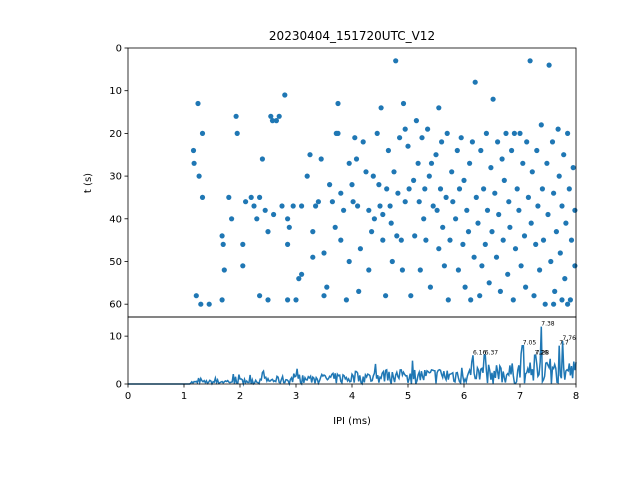  I want to click on histogram-axes-frame, so click(352, 350).